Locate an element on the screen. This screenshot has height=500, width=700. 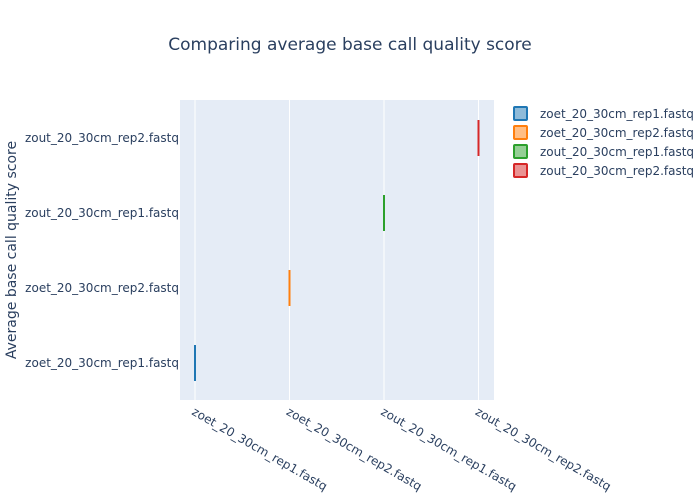
y-axis-title: Average base call quality score is located at coordinates (12, 250).